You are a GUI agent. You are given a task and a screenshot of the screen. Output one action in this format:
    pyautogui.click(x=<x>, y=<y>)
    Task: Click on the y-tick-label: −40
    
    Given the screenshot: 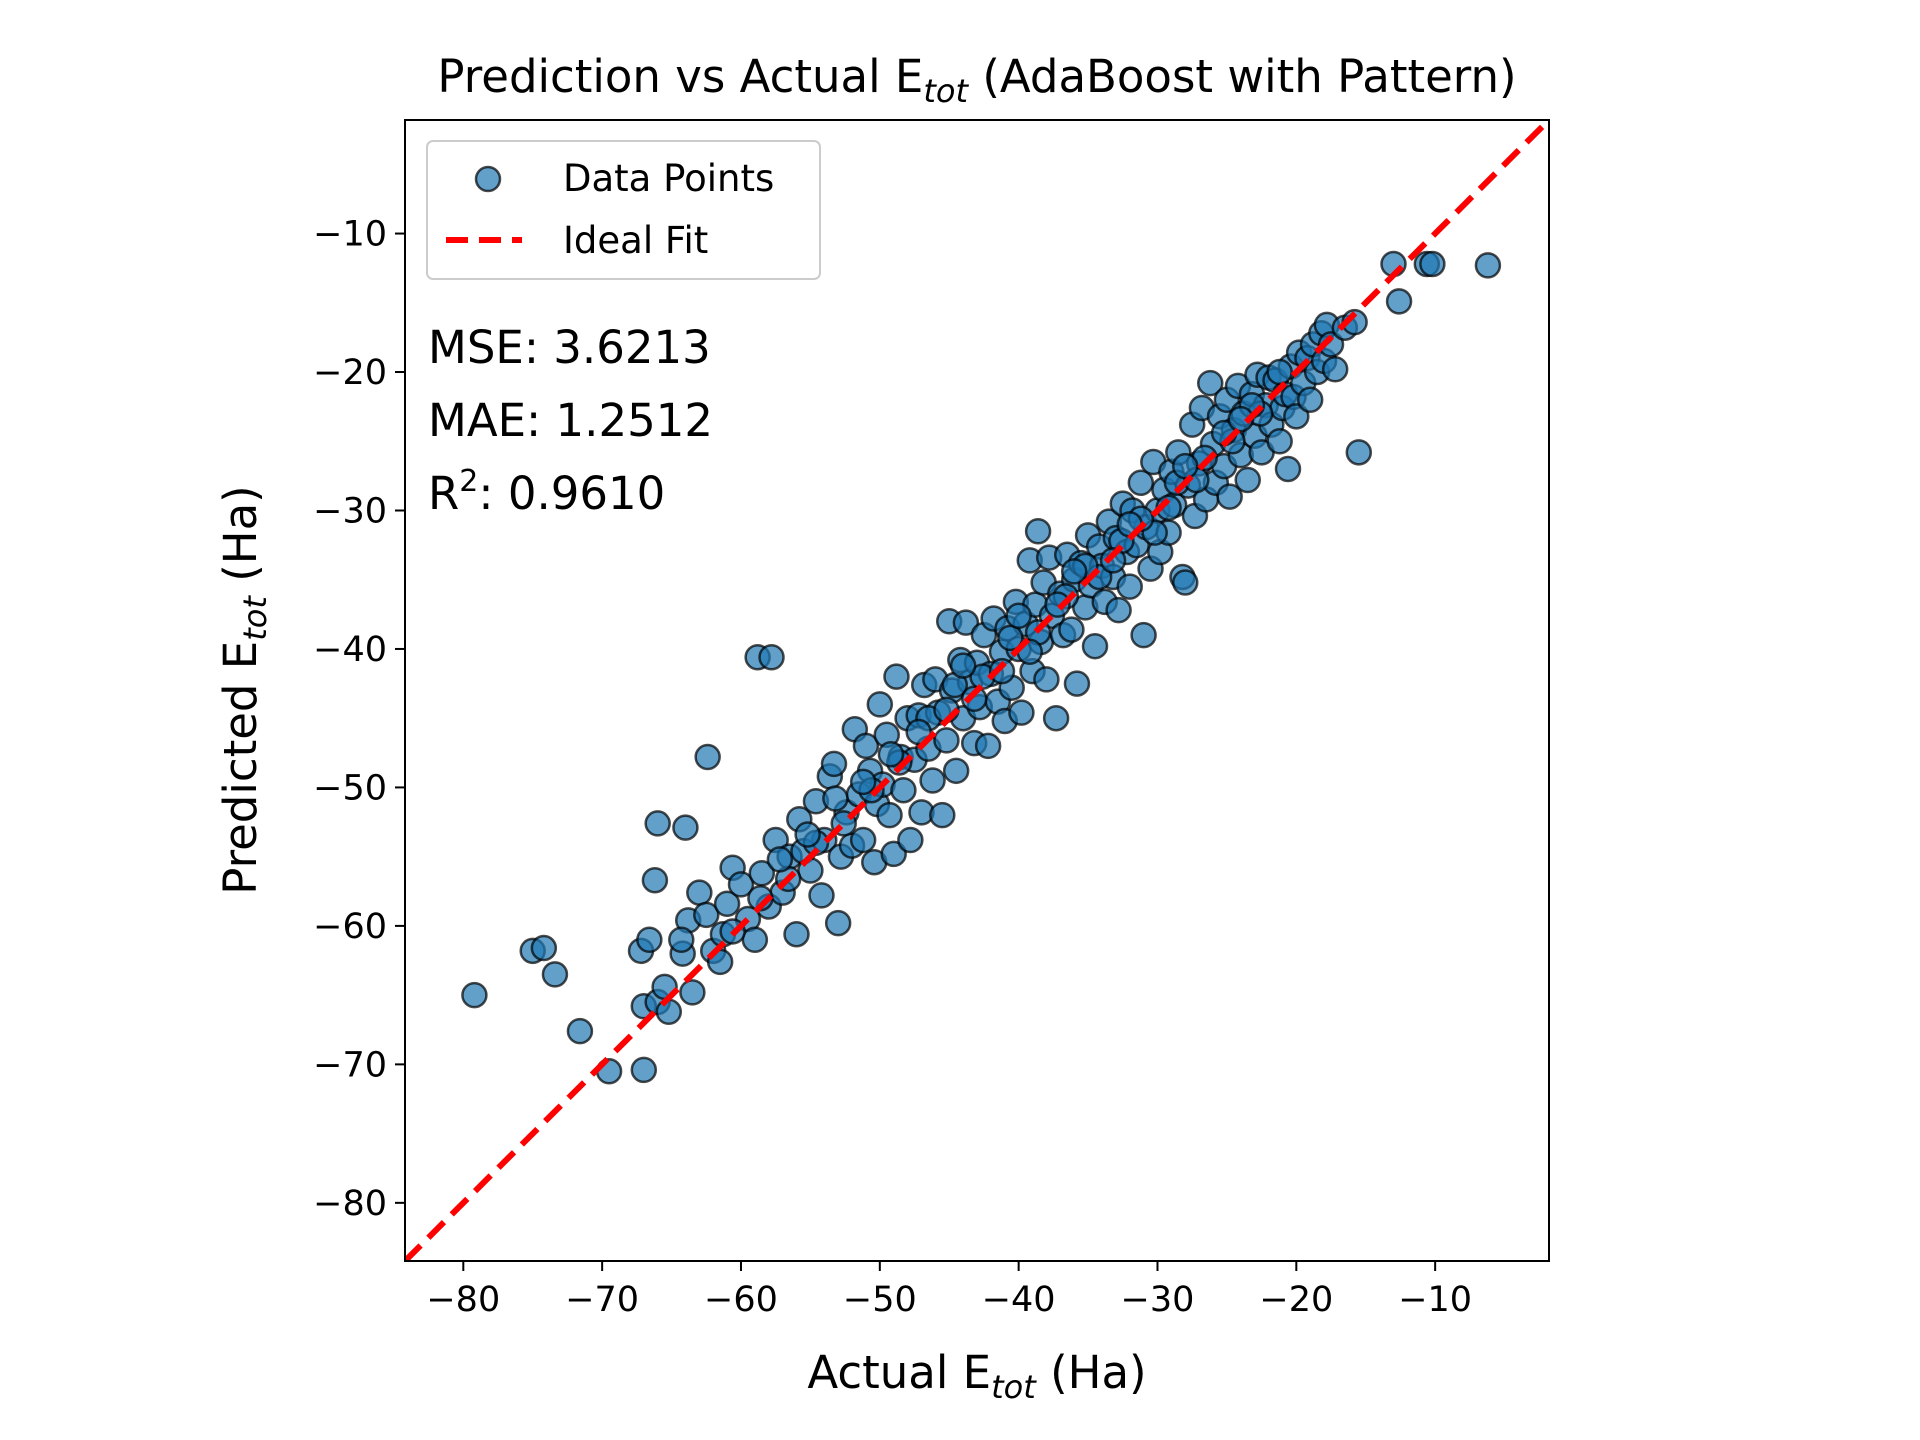 What is the action you would take?
    pyautogui.click(x=350, y=650)
    